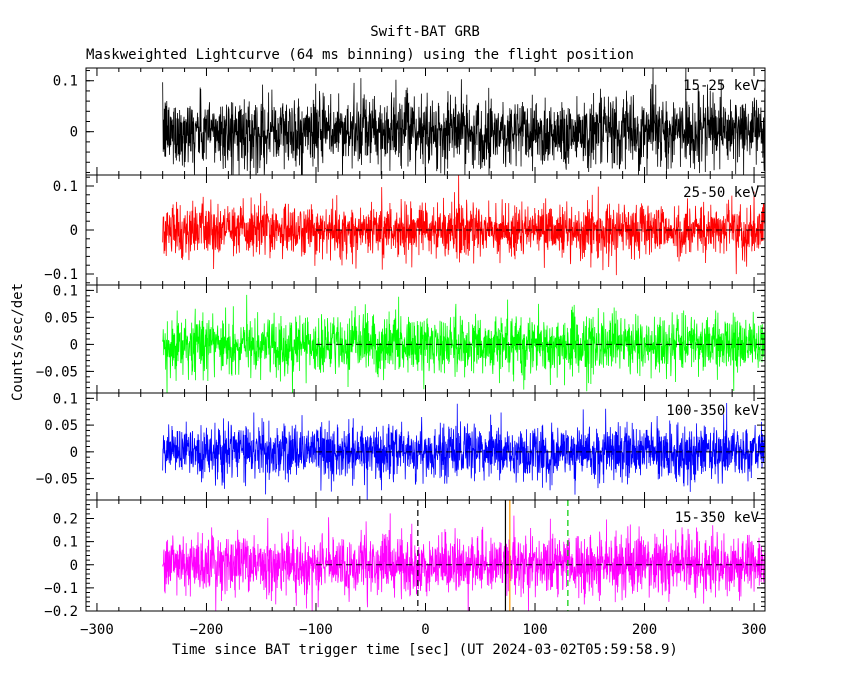  Describe the element at coordinates (644, 630) in the screenshot. I see `x-tick-label: 200` at that location.